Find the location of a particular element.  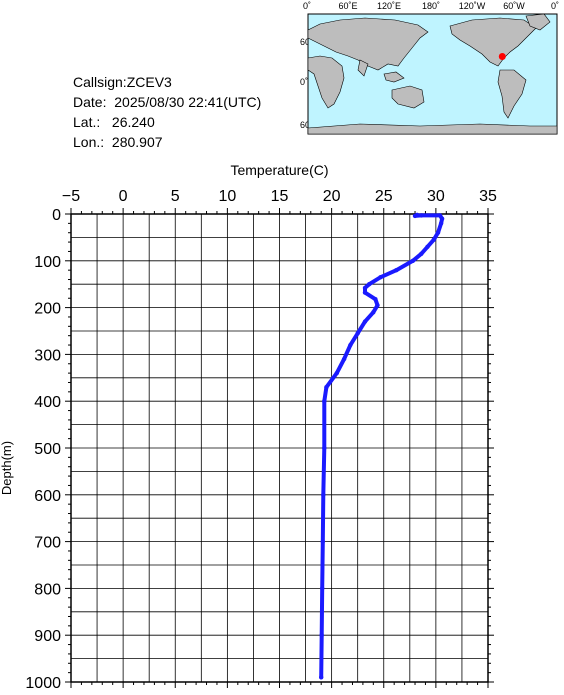

y-tick-label: 400 is located at coordinates (47, 402).